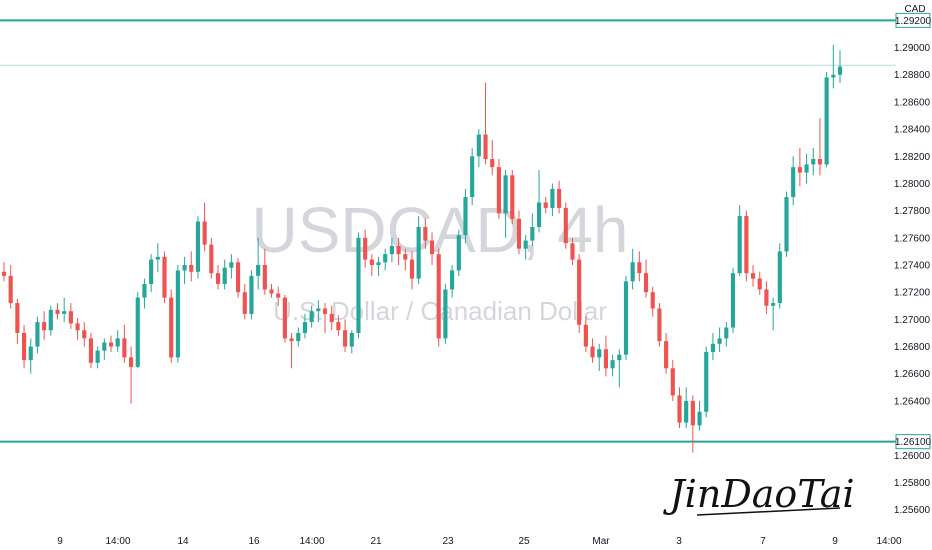 Image resolution: width=932 pixels, height=550 pixels. What do you see at coordinates (448, 541) in the screenshot?
I see `x-tick-label: 23` at bounding box center [448, 541].